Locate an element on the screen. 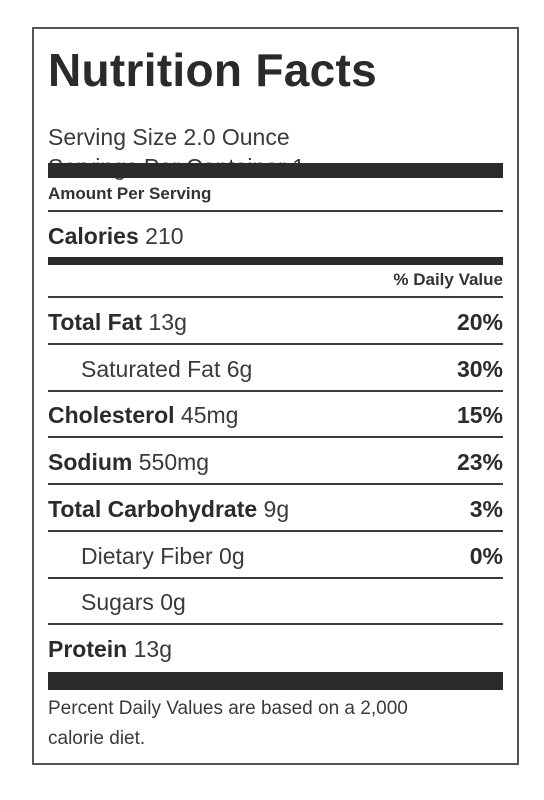 This screenshot has height=800, width=544. nutrient-text: Cholesterol 45mg is located at coordinates (143, 415).